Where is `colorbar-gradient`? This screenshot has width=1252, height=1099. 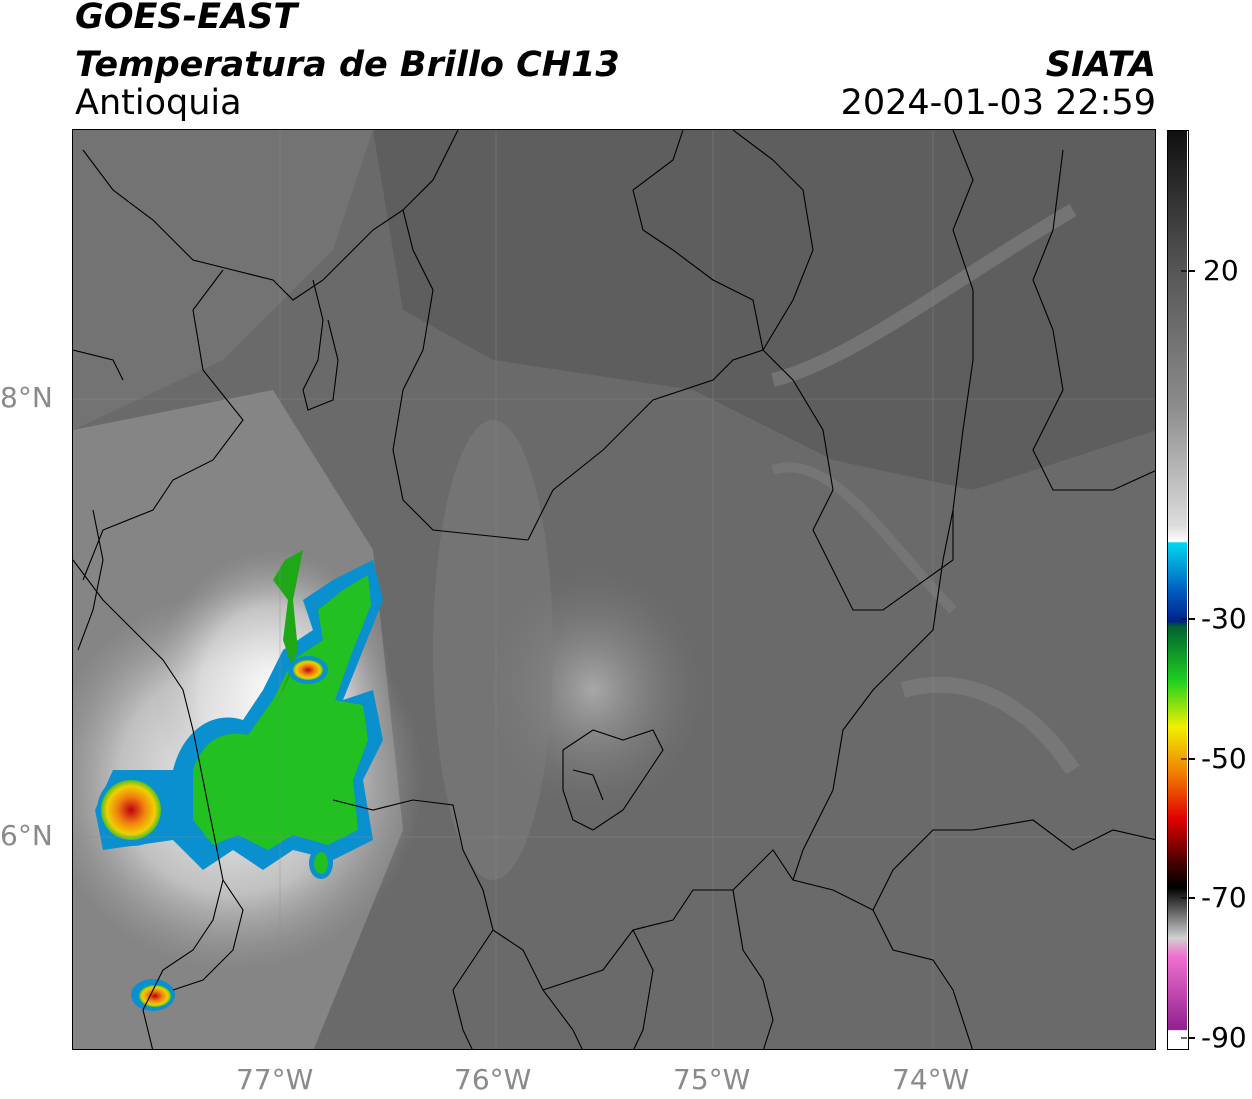
colorbar-gradient is located at coordinates (1177, 589).